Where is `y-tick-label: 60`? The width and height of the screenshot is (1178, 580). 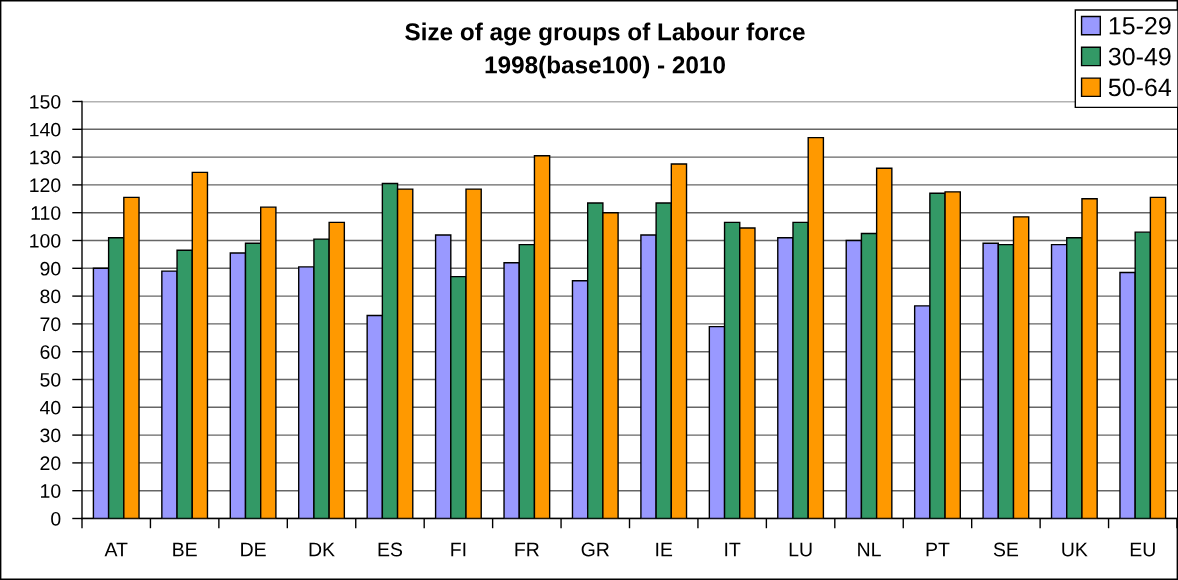 y-tick-label: 60 is located at coordinates (50, 352).